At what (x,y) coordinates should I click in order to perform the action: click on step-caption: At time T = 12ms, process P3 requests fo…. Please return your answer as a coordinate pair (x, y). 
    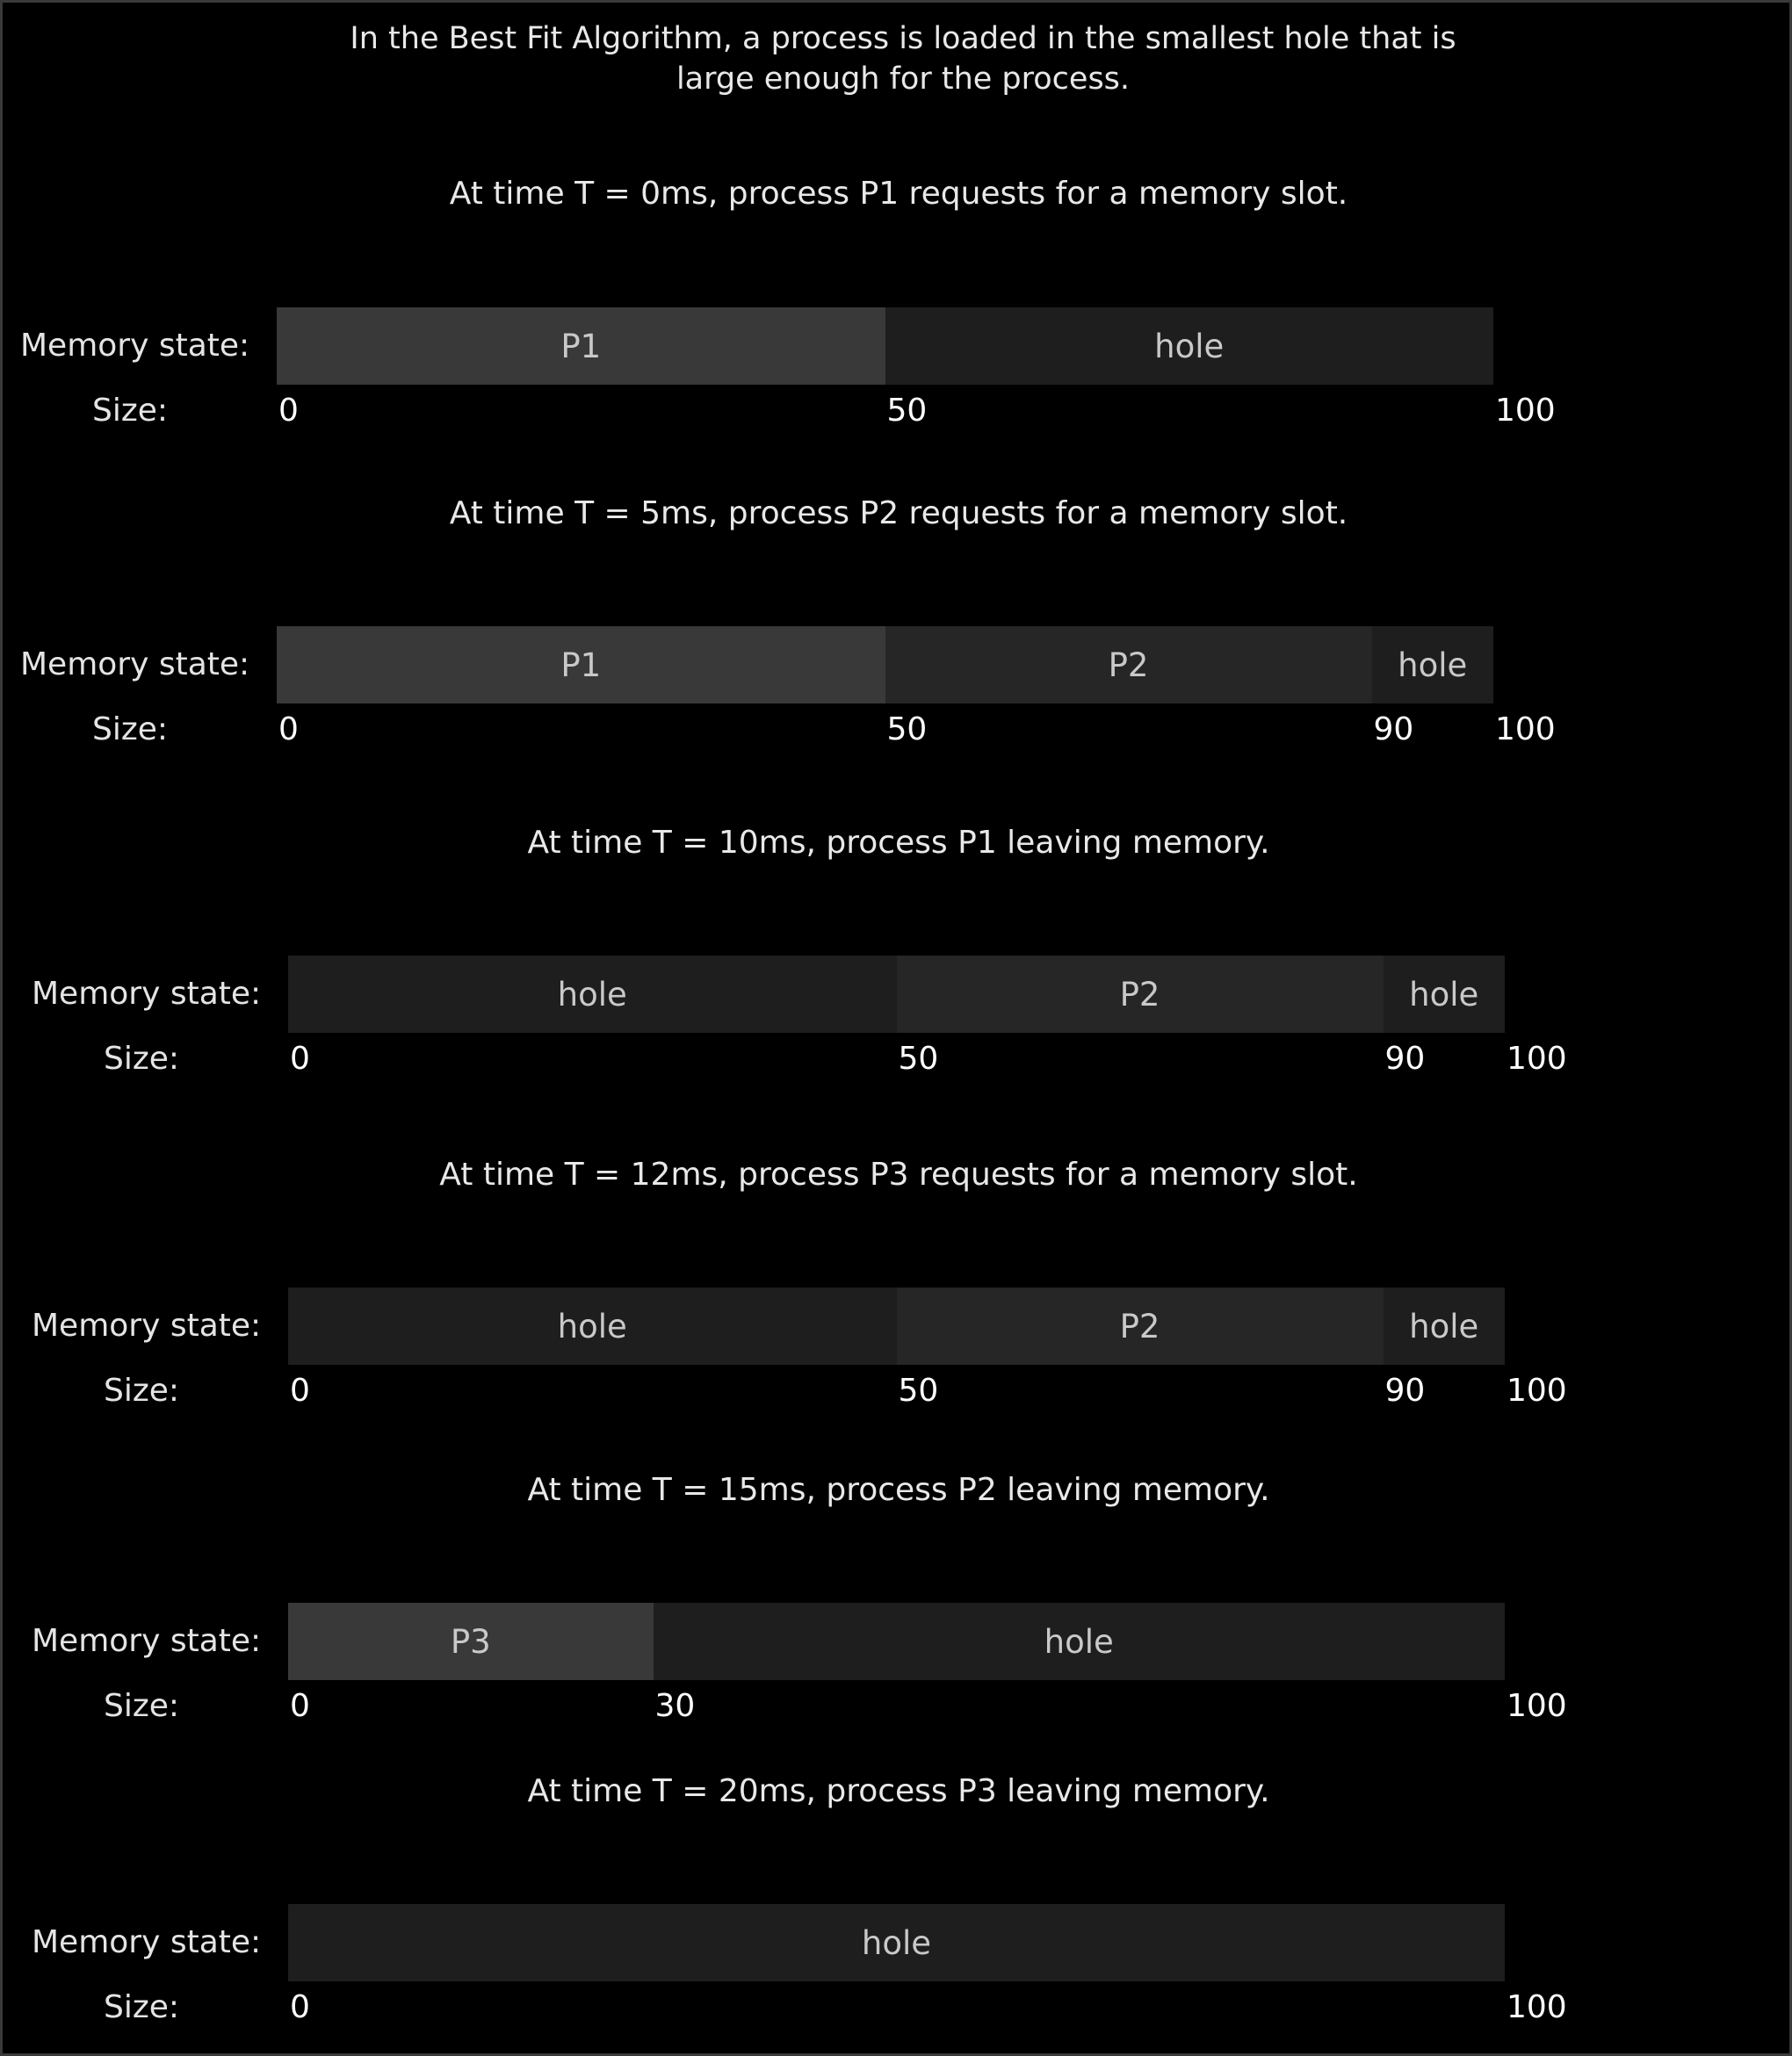
    Looking at the image, I should click on (899, 1175).